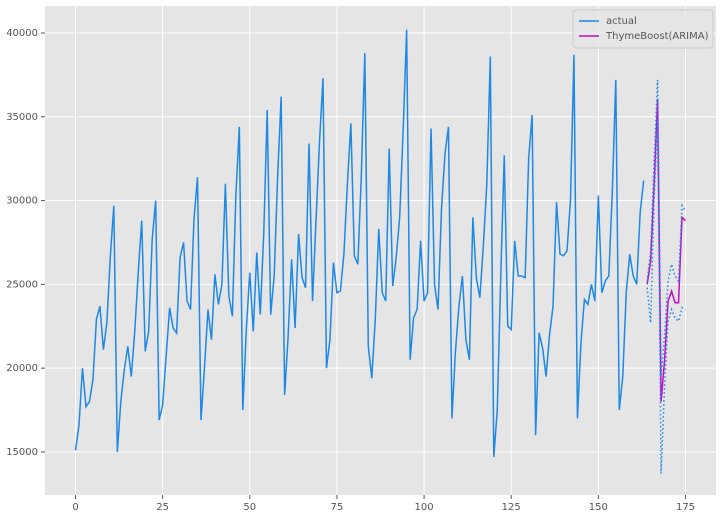 The height and width of the screenshot is (520, 722). I want to click on legend, so click(643, 29).